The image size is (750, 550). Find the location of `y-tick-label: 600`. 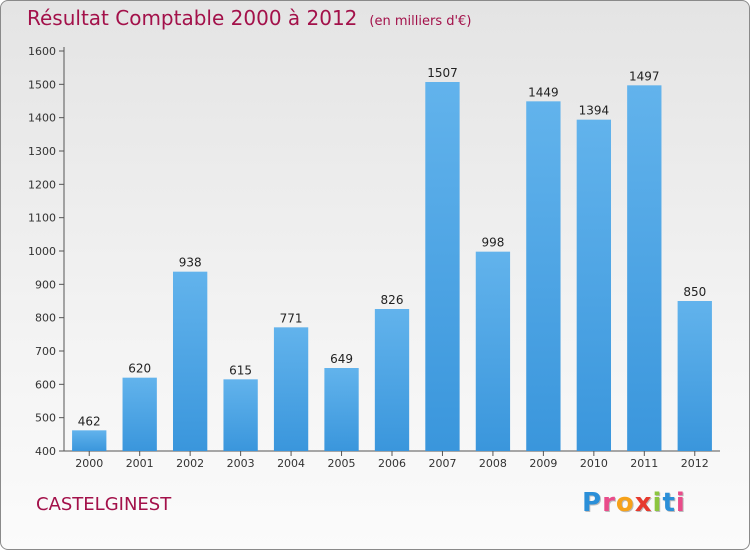

y-tick-label: 600 is located at coordinates (45, 384).